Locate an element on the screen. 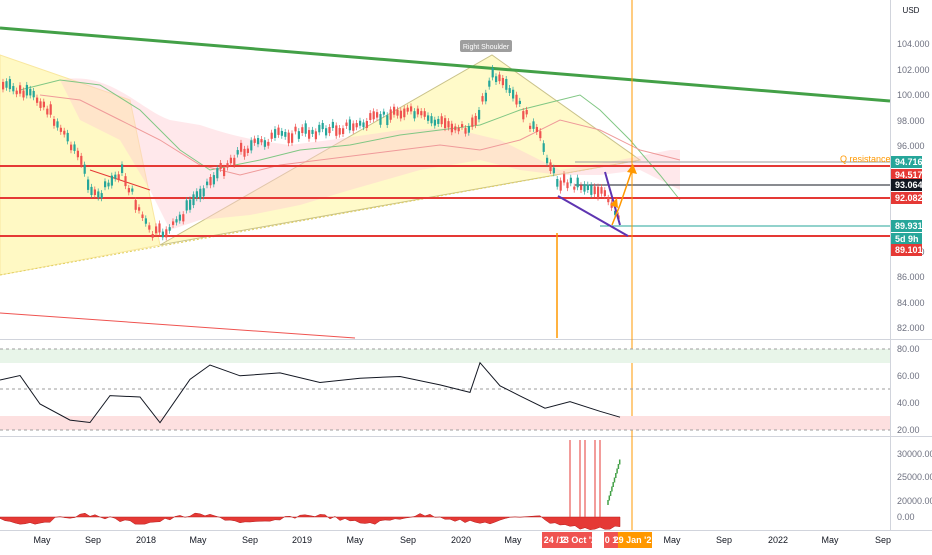 The width and height of the screenshot is (932, 555). price-tick-label: 98.000 is located at coordinates (911, 121).